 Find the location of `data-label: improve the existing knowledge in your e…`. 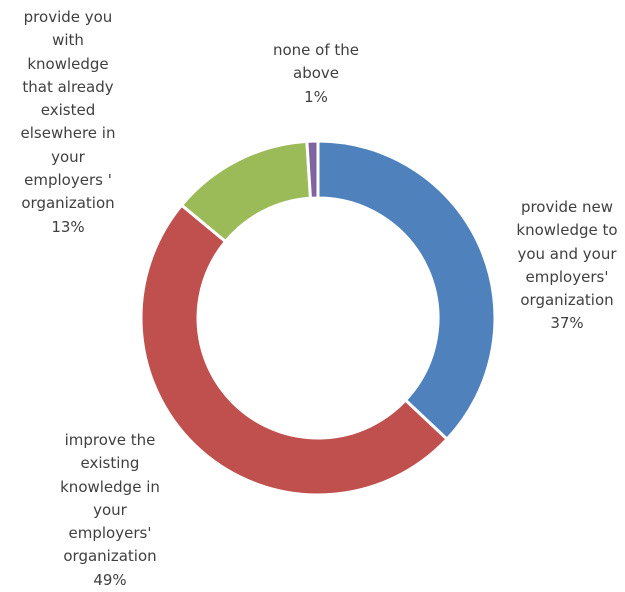

data-label: improve the existing knowledge in your e… is located at coordinates (110, 510).